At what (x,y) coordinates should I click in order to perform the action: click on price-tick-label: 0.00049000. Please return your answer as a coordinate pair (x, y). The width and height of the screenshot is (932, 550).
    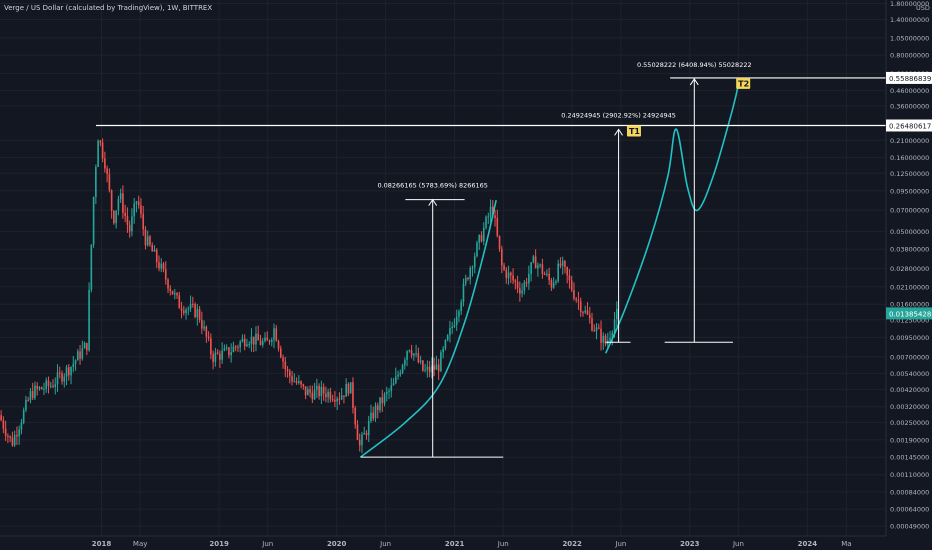
    Looking at the image, I should click on (909, 527).